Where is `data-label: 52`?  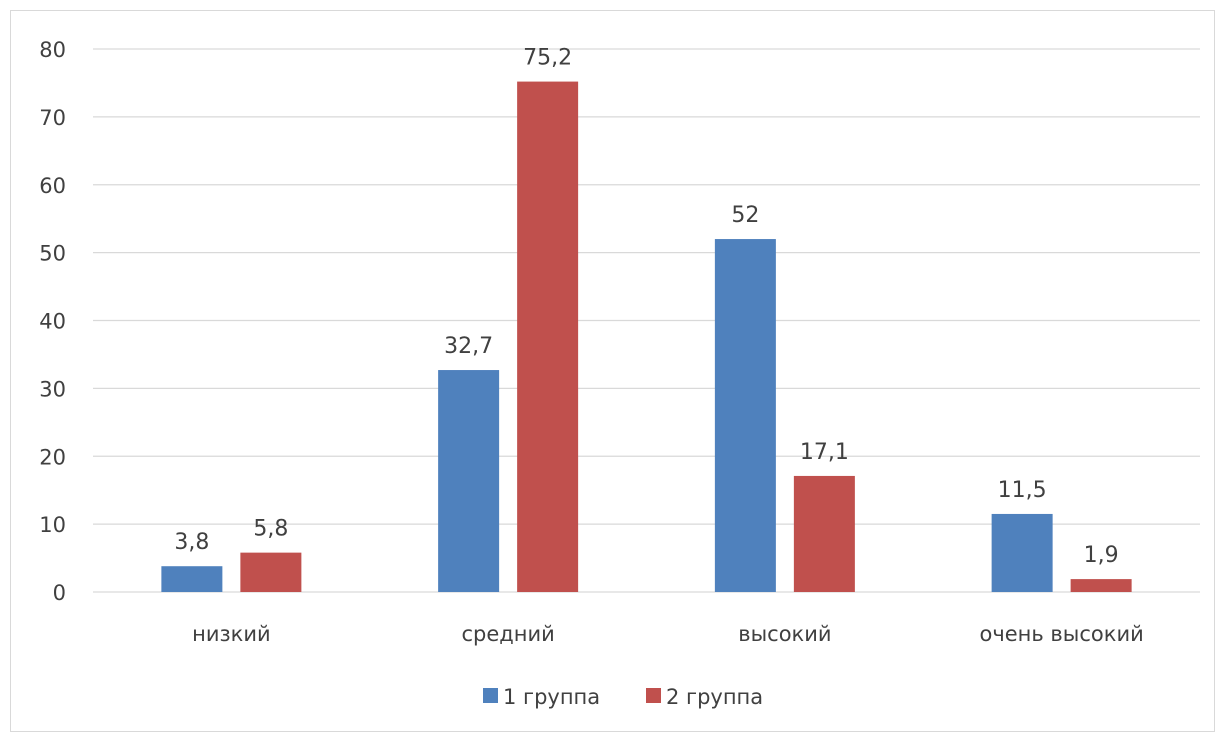 data-label: 52 is located at coordinates (745, 215).